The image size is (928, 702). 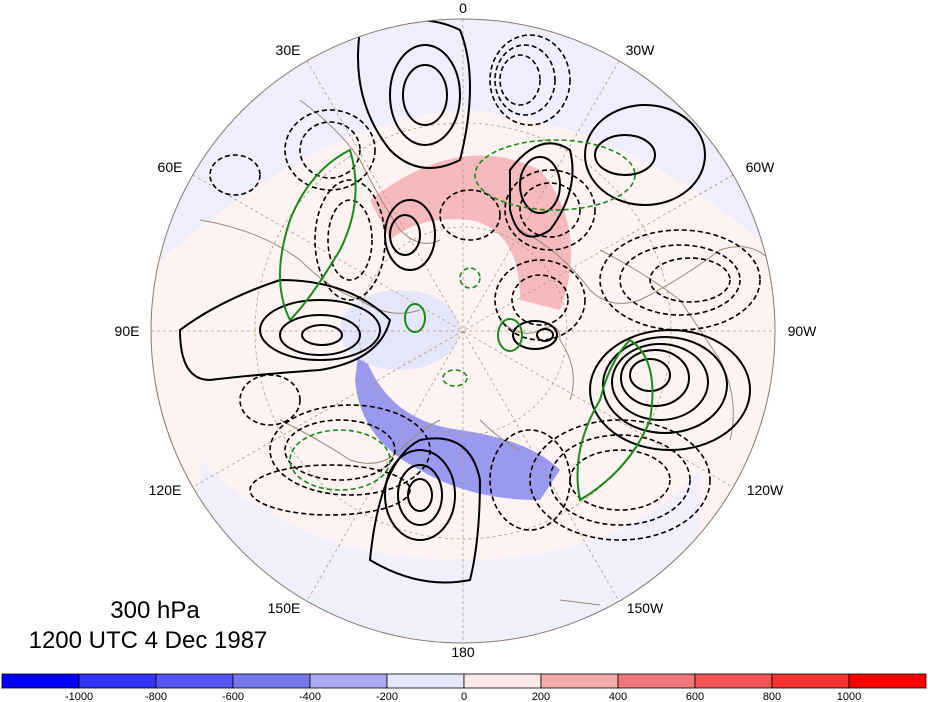 What do you see at coordinates (127, 331) in the screenshot?
I see `lon-label-90e: 90E` at bounding box center [127, 331].